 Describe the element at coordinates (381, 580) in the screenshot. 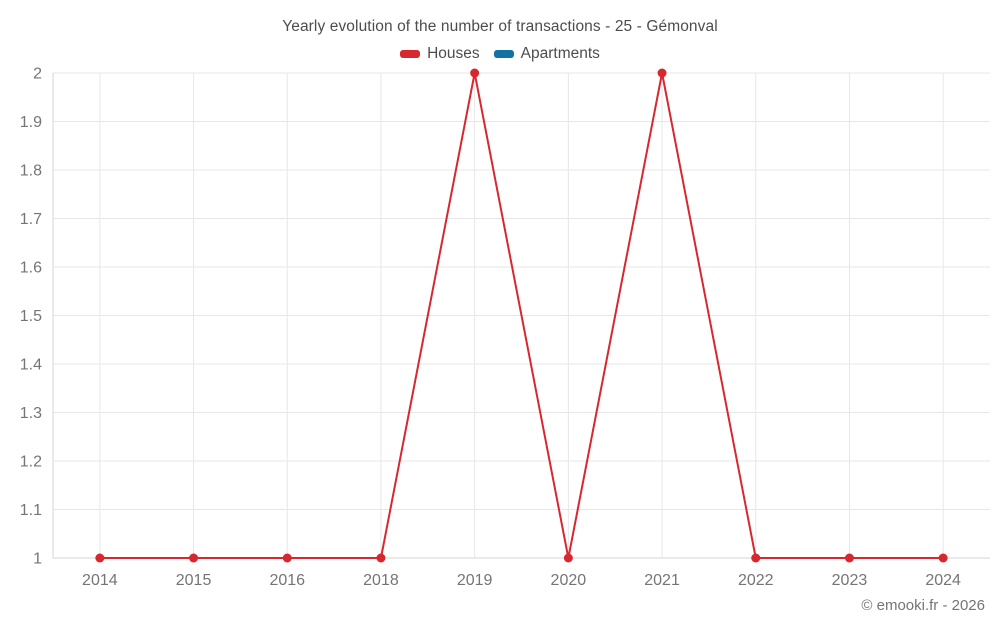

I see `x-tick-label: 2018` at that location.